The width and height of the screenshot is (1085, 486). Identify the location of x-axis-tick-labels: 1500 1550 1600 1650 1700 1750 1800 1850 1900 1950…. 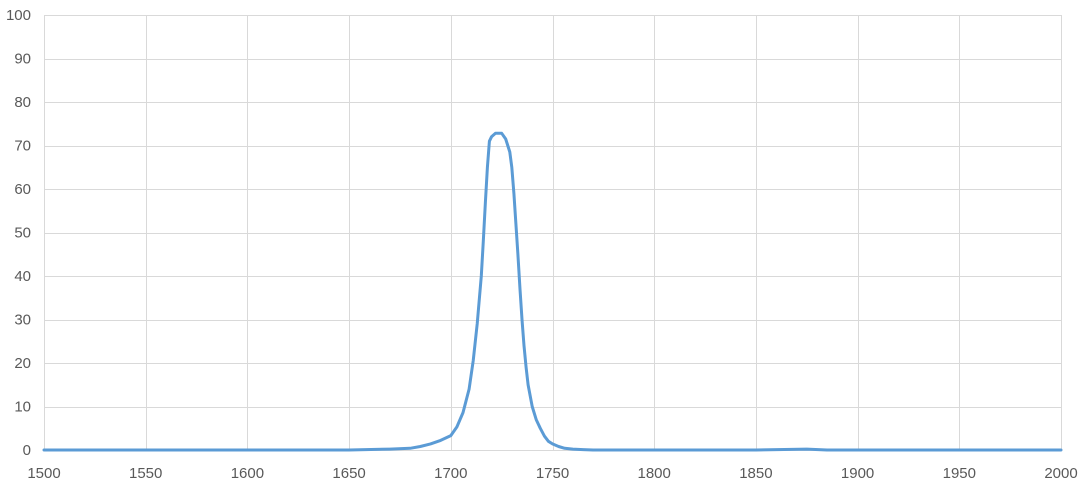
(552, 473).